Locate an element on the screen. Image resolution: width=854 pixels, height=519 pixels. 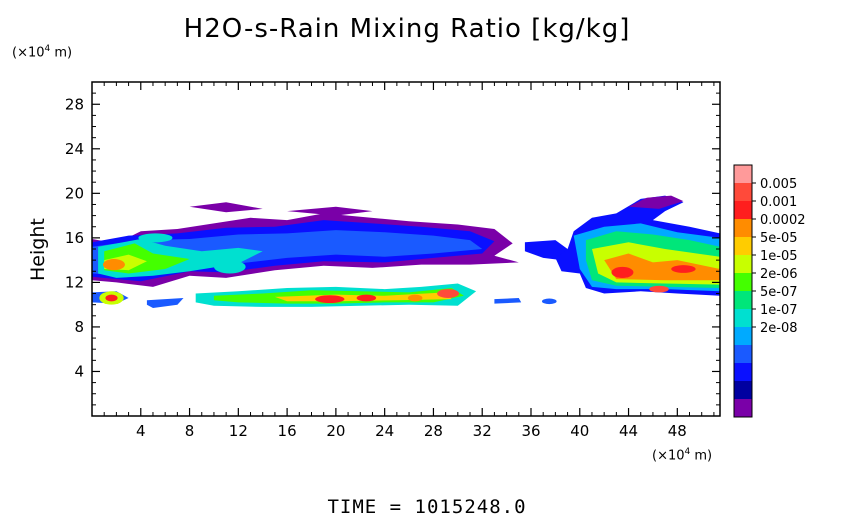
x-axis-unit: (×104 m) is located at coordinates (682, 455).